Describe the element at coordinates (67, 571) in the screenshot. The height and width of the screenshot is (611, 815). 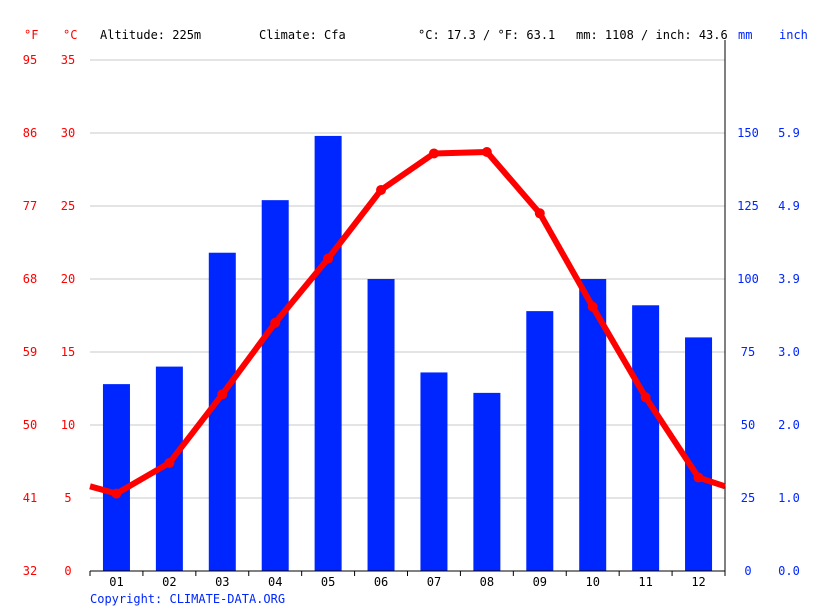
I see `celsius-tick-label: 0` at that location.